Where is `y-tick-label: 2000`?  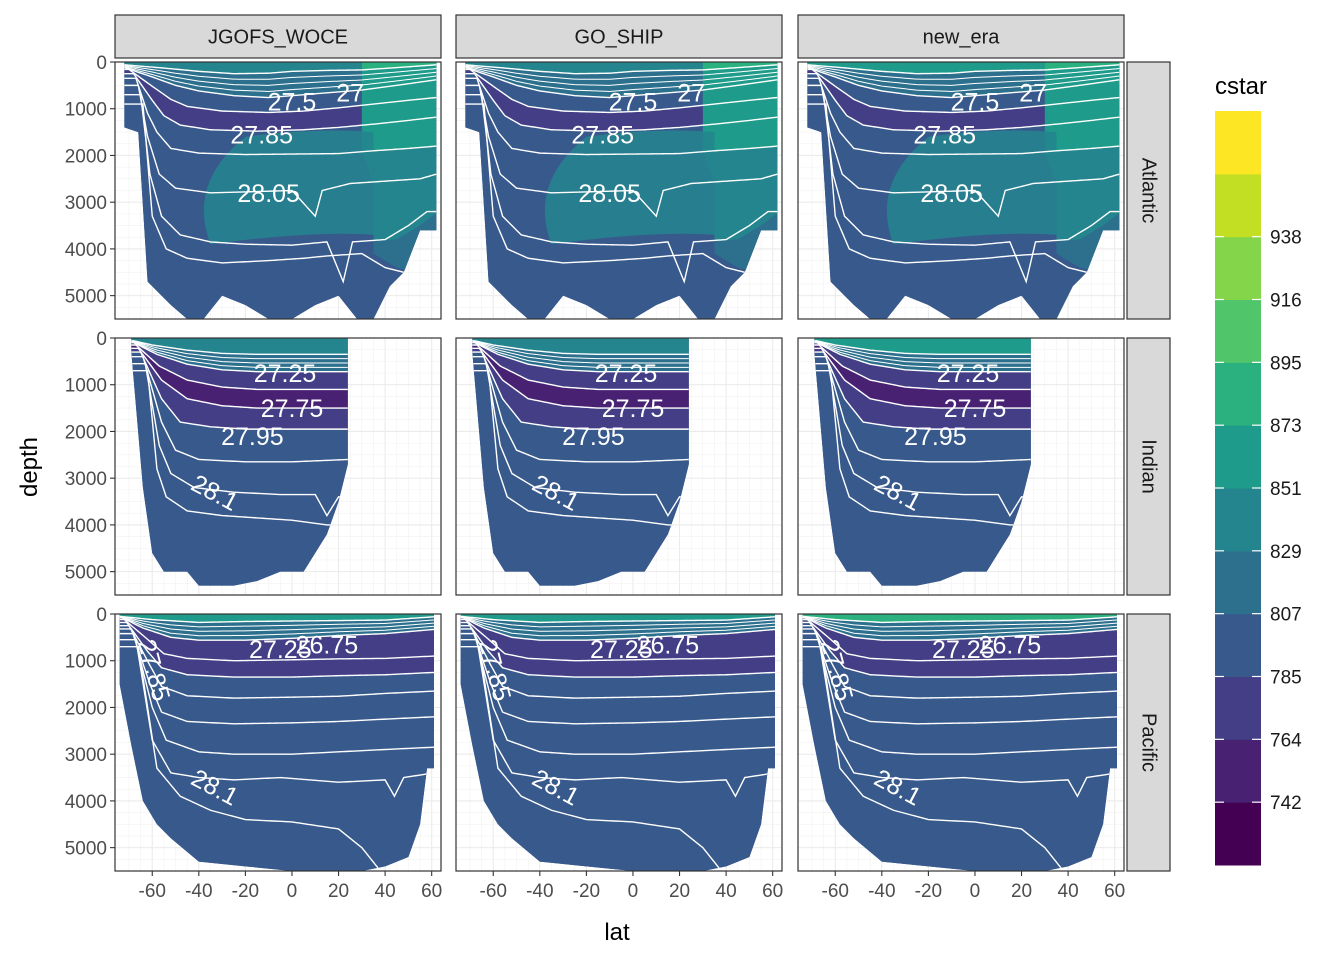
y-tick-label: 2000 is located at coordinates (86, 708).